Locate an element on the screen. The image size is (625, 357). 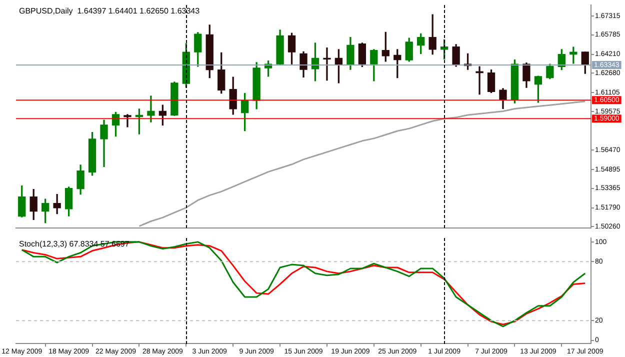
chart-title: GBPUSD,Daily 1.64397 1.64401 1.62650 1.63343 is located at coordinates (109, 11).